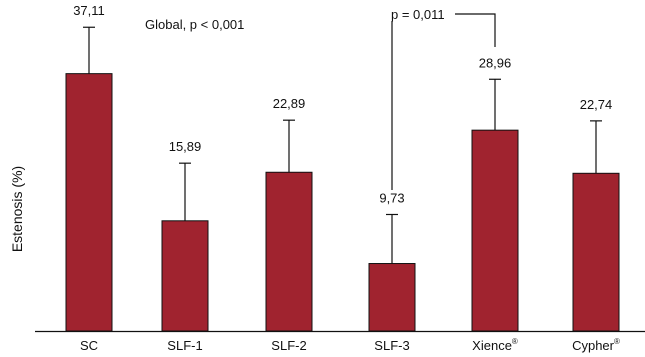 The image size is (645, 357). Describe the element at coordinates (495, 345) in the screenshot. I see `category-label-xience: Xience®` at that location.